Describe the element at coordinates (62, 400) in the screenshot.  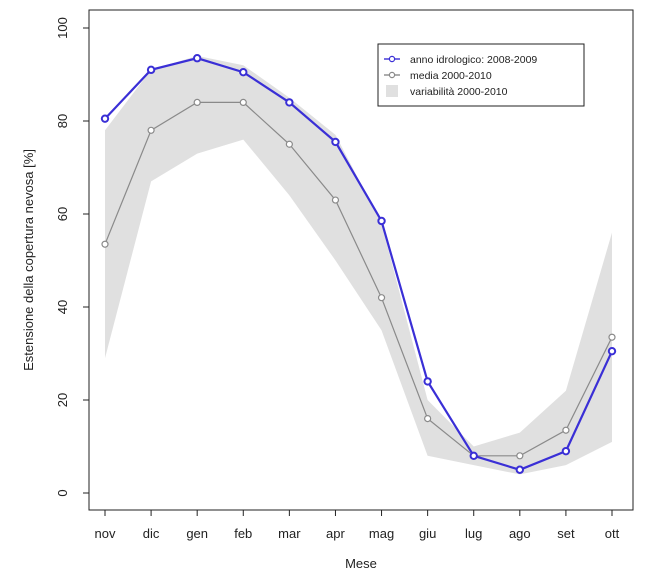
I see `y-tick-label: 20` at that location.